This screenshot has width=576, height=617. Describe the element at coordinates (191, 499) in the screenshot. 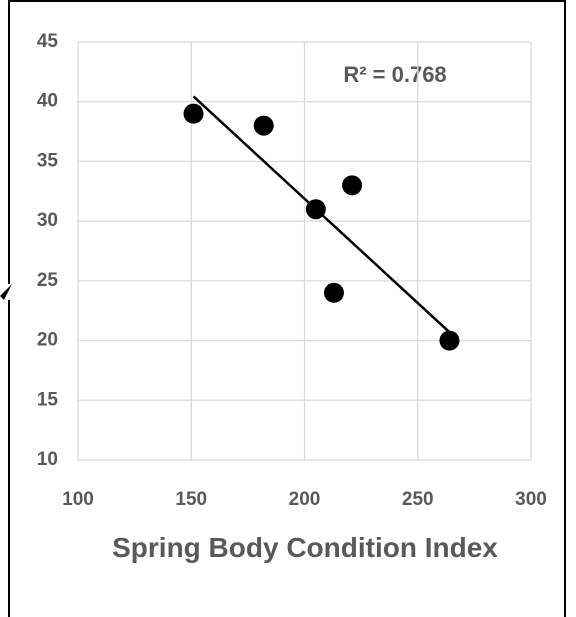

I see `x-tick-label: 150` at that location.